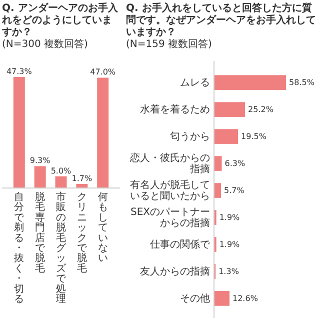  Describe the element at coordinates (175, 270) in the screenshot. I see `y-tick-label: 友人からの指摘` at that location.